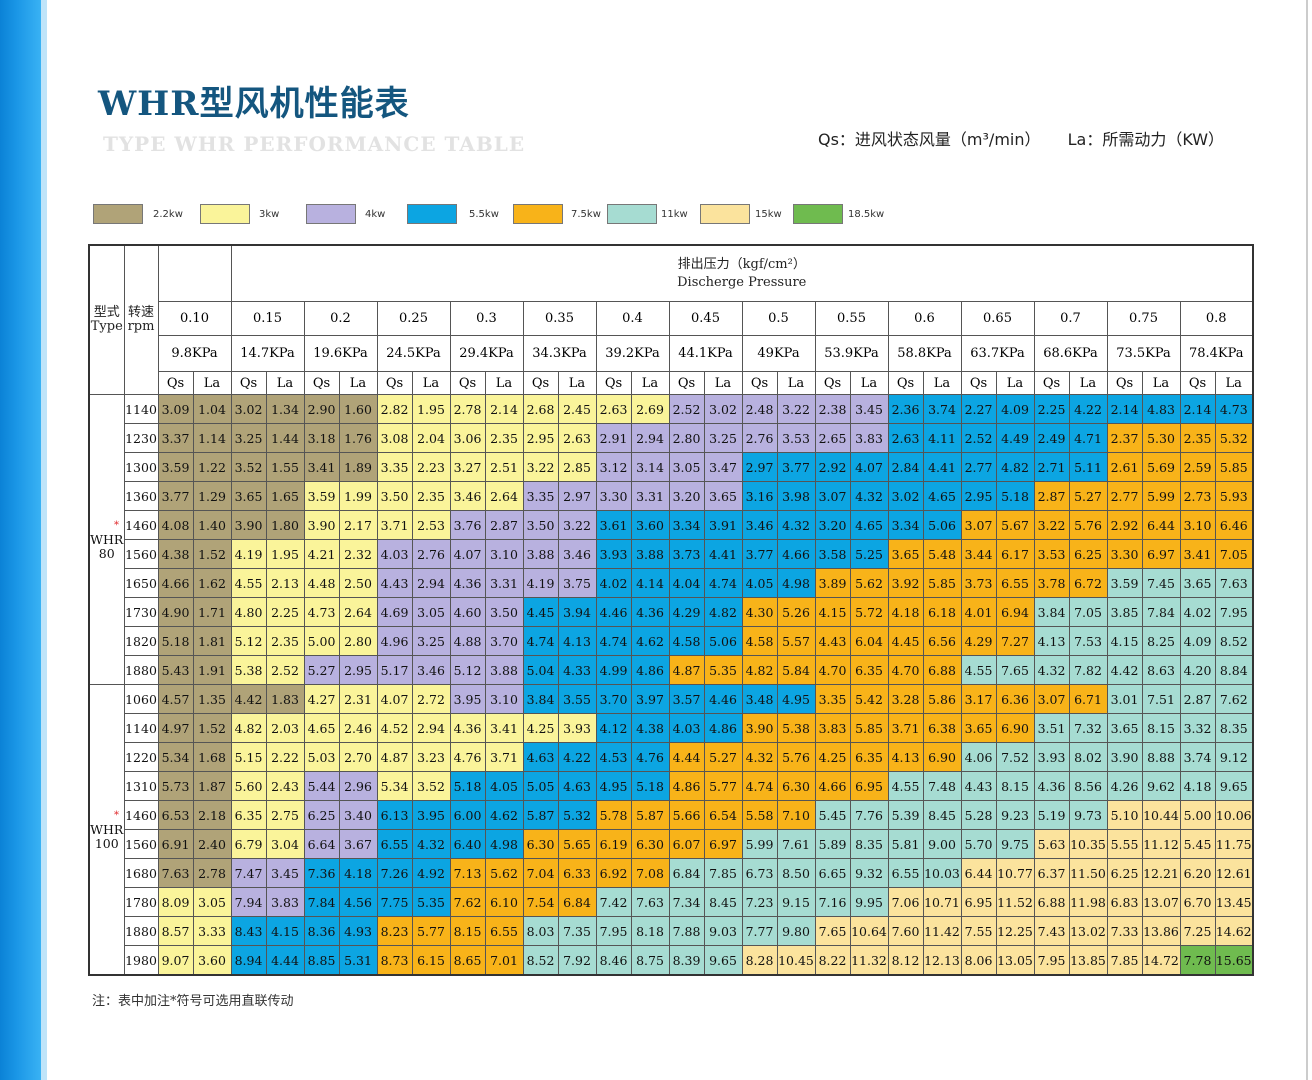 The height and width of the screenshot is (1080, 1312). Describe the element at coordinates (486, 318) in the screenshot. I see `pressure-value: 0.3` at that location.